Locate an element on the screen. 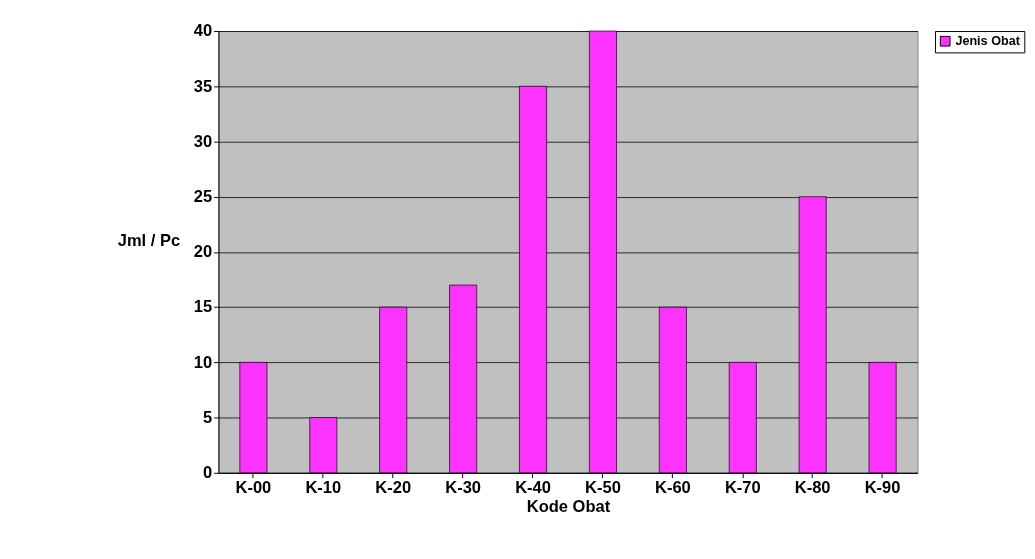 The image size is (1035, 559). y-tick-label: 20 is located at coordinates (203, 251).